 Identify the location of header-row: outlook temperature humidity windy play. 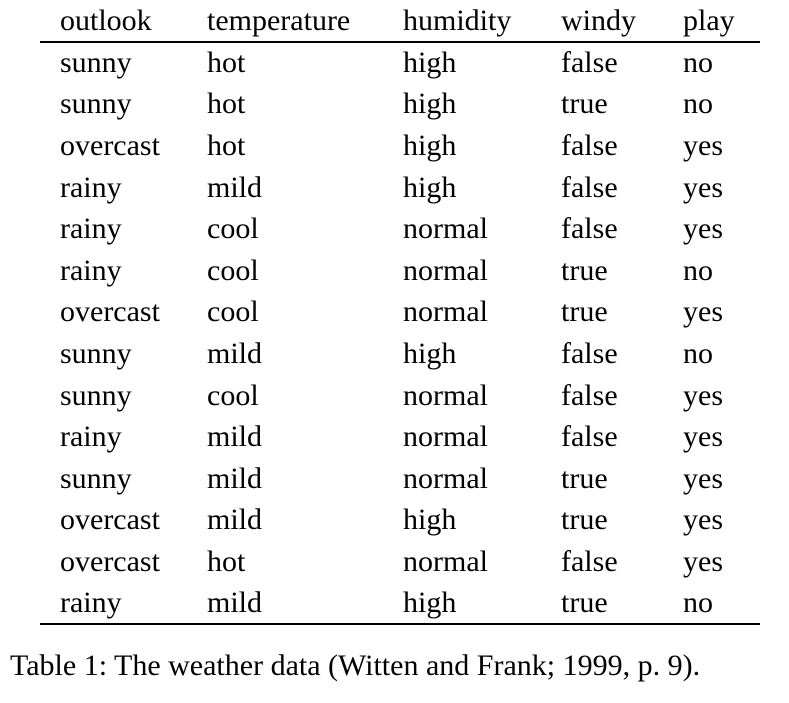
(400, 21).